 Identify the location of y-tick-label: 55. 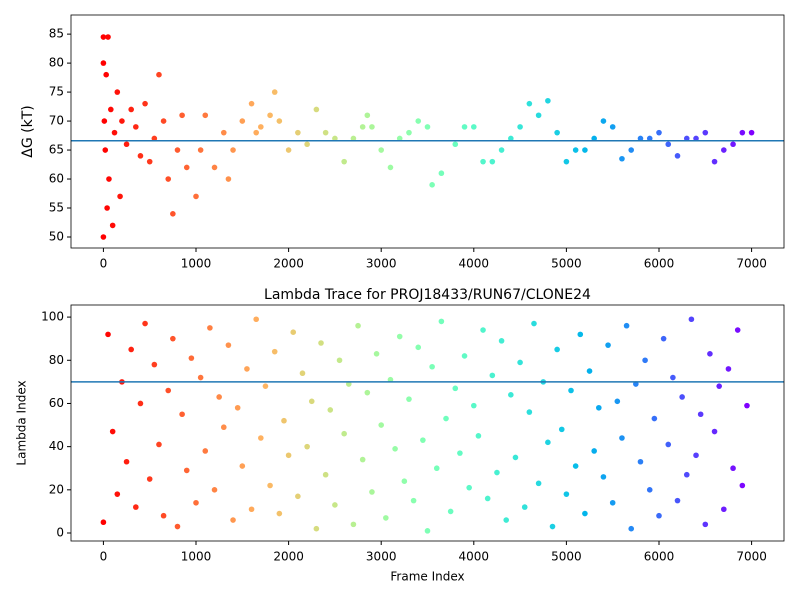
(56, 208).